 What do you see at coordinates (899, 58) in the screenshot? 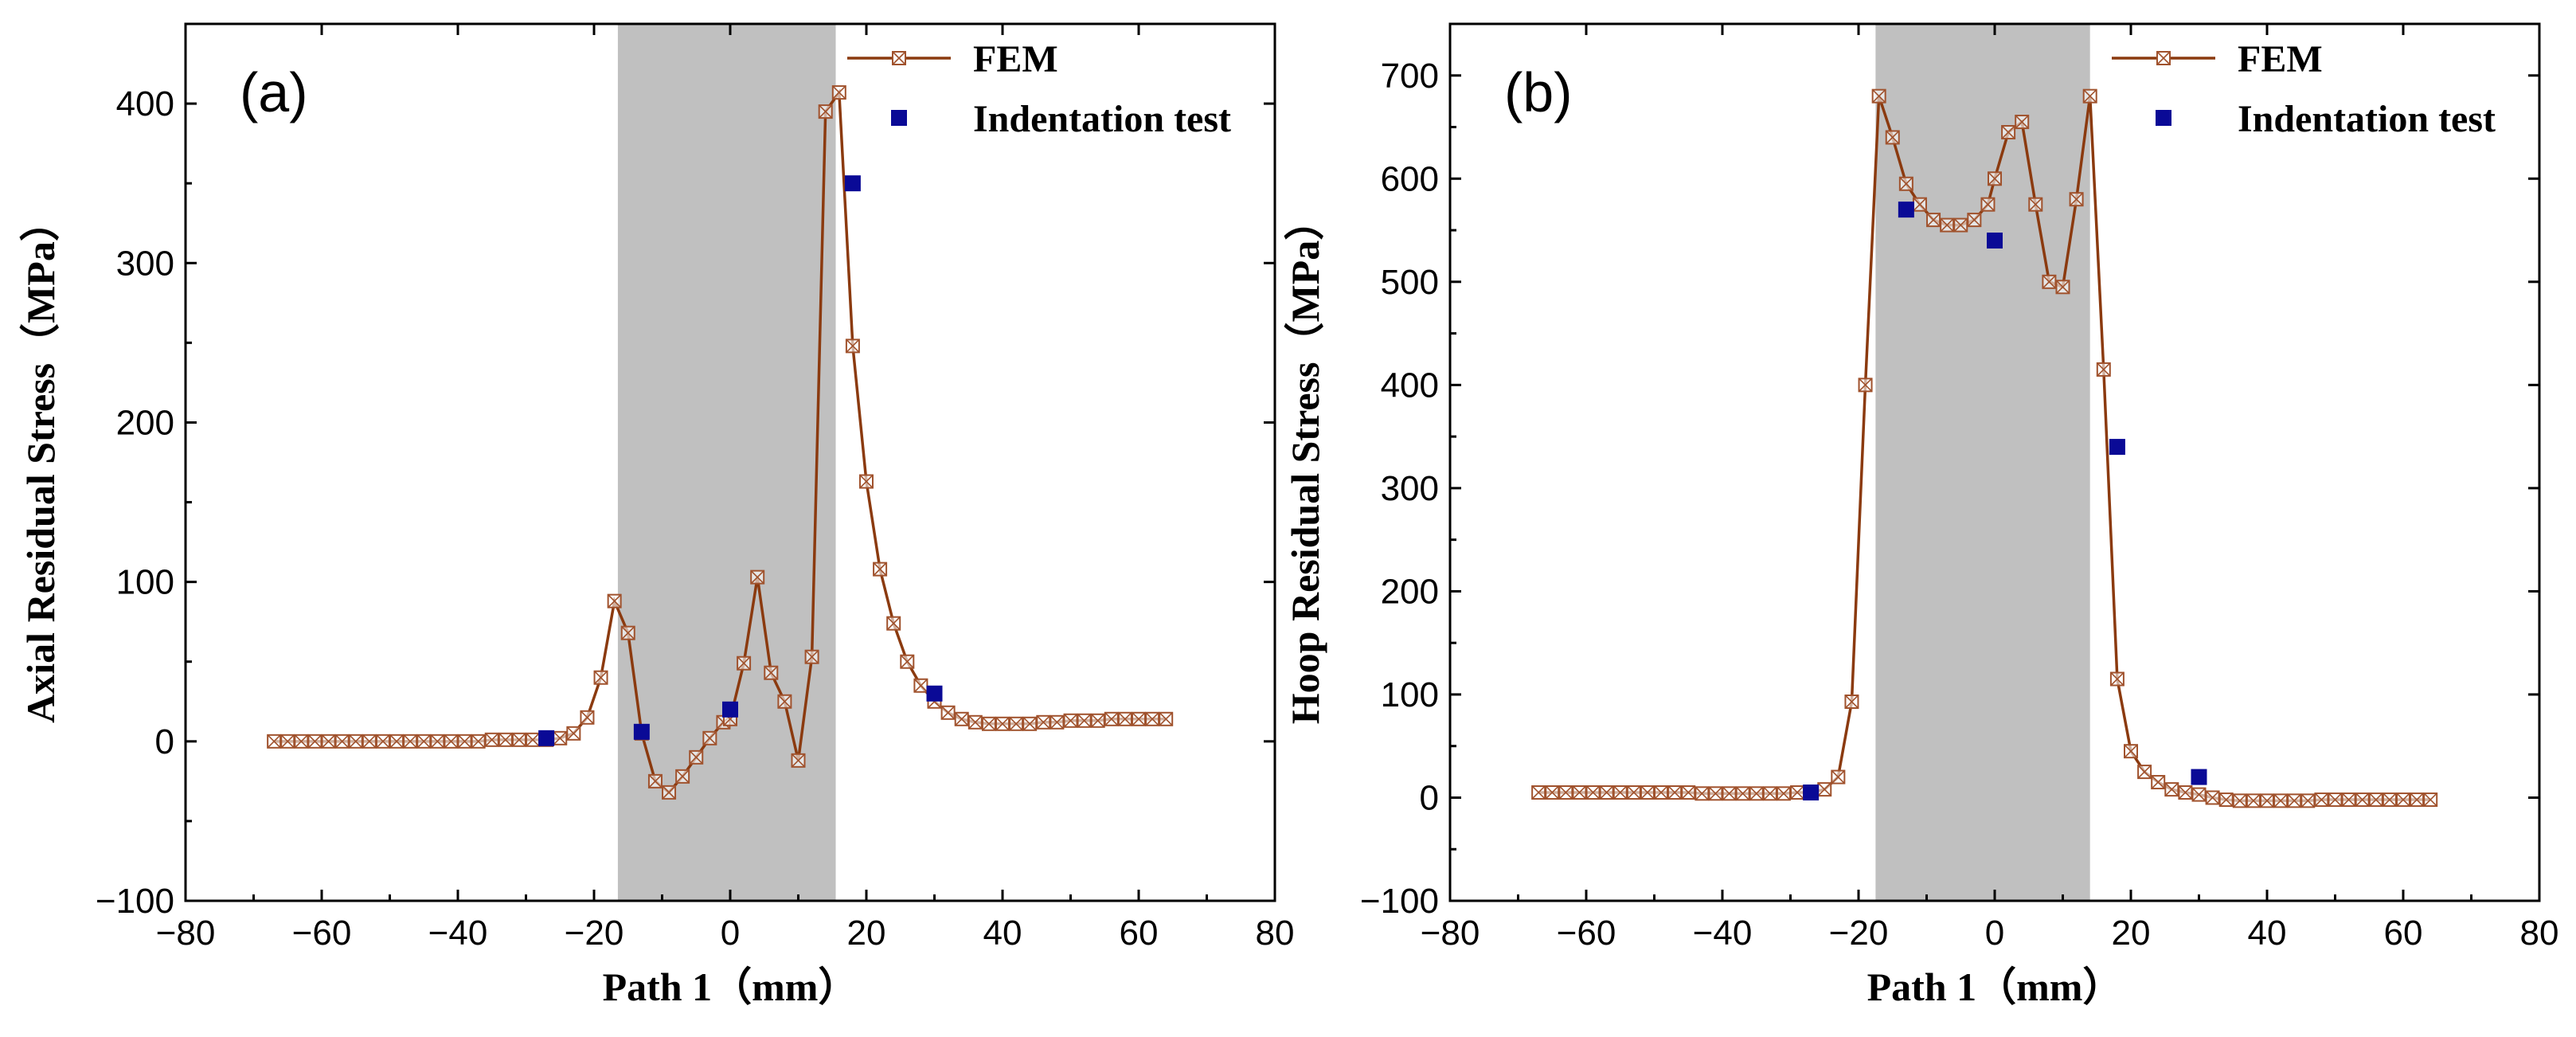
I see `legend-fem-marker` at bounding box center [899, 58].